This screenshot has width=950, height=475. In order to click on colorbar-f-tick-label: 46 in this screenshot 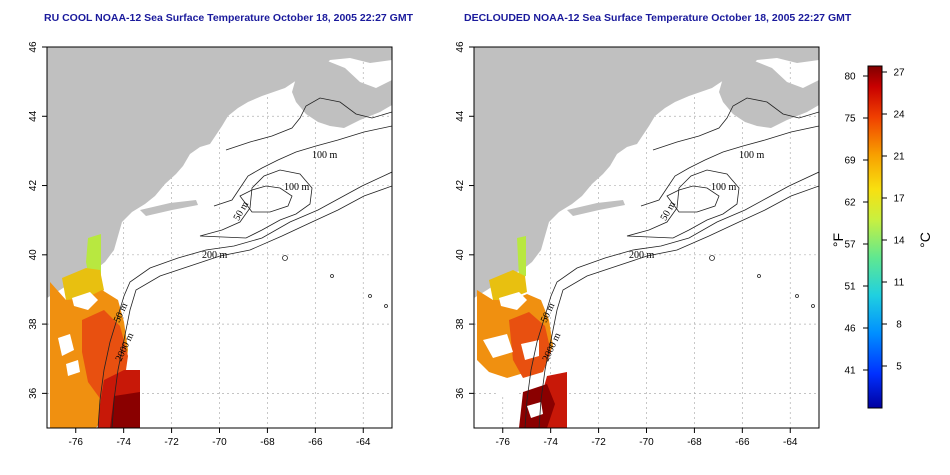, I will do `click(850, 329)`.